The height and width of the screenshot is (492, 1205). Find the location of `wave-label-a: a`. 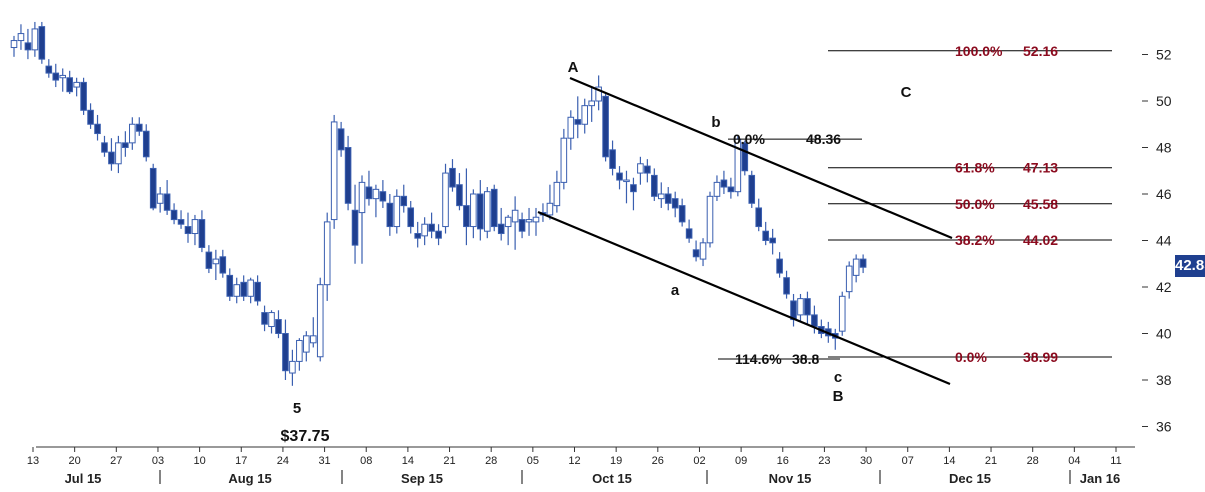

wave-label-a: a is located at coordinates (675, 290).